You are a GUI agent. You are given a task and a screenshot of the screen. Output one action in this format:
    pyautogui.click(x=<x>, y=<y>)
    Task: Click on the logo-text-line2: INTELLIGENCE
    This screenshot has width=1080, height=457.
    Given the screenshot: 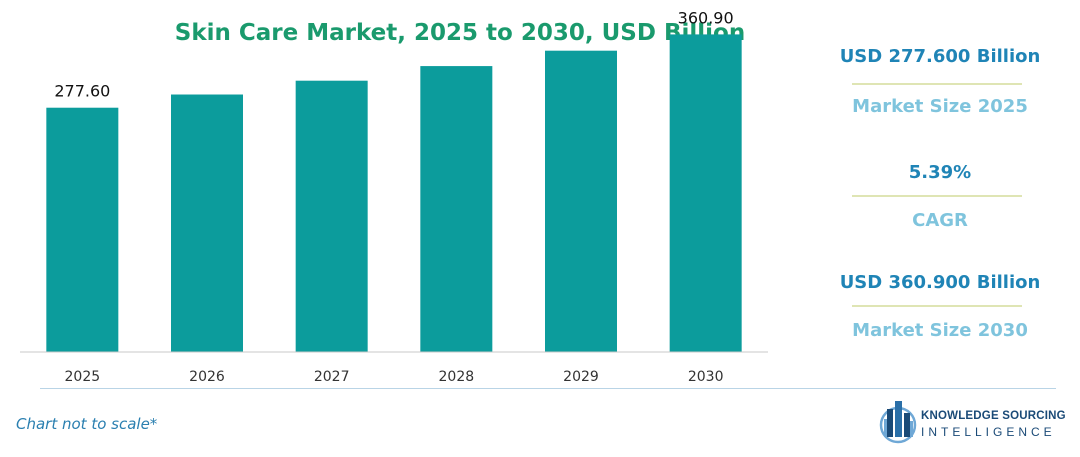 What is the action you would take?
    pyautogui.click(x=988, y=432)
    